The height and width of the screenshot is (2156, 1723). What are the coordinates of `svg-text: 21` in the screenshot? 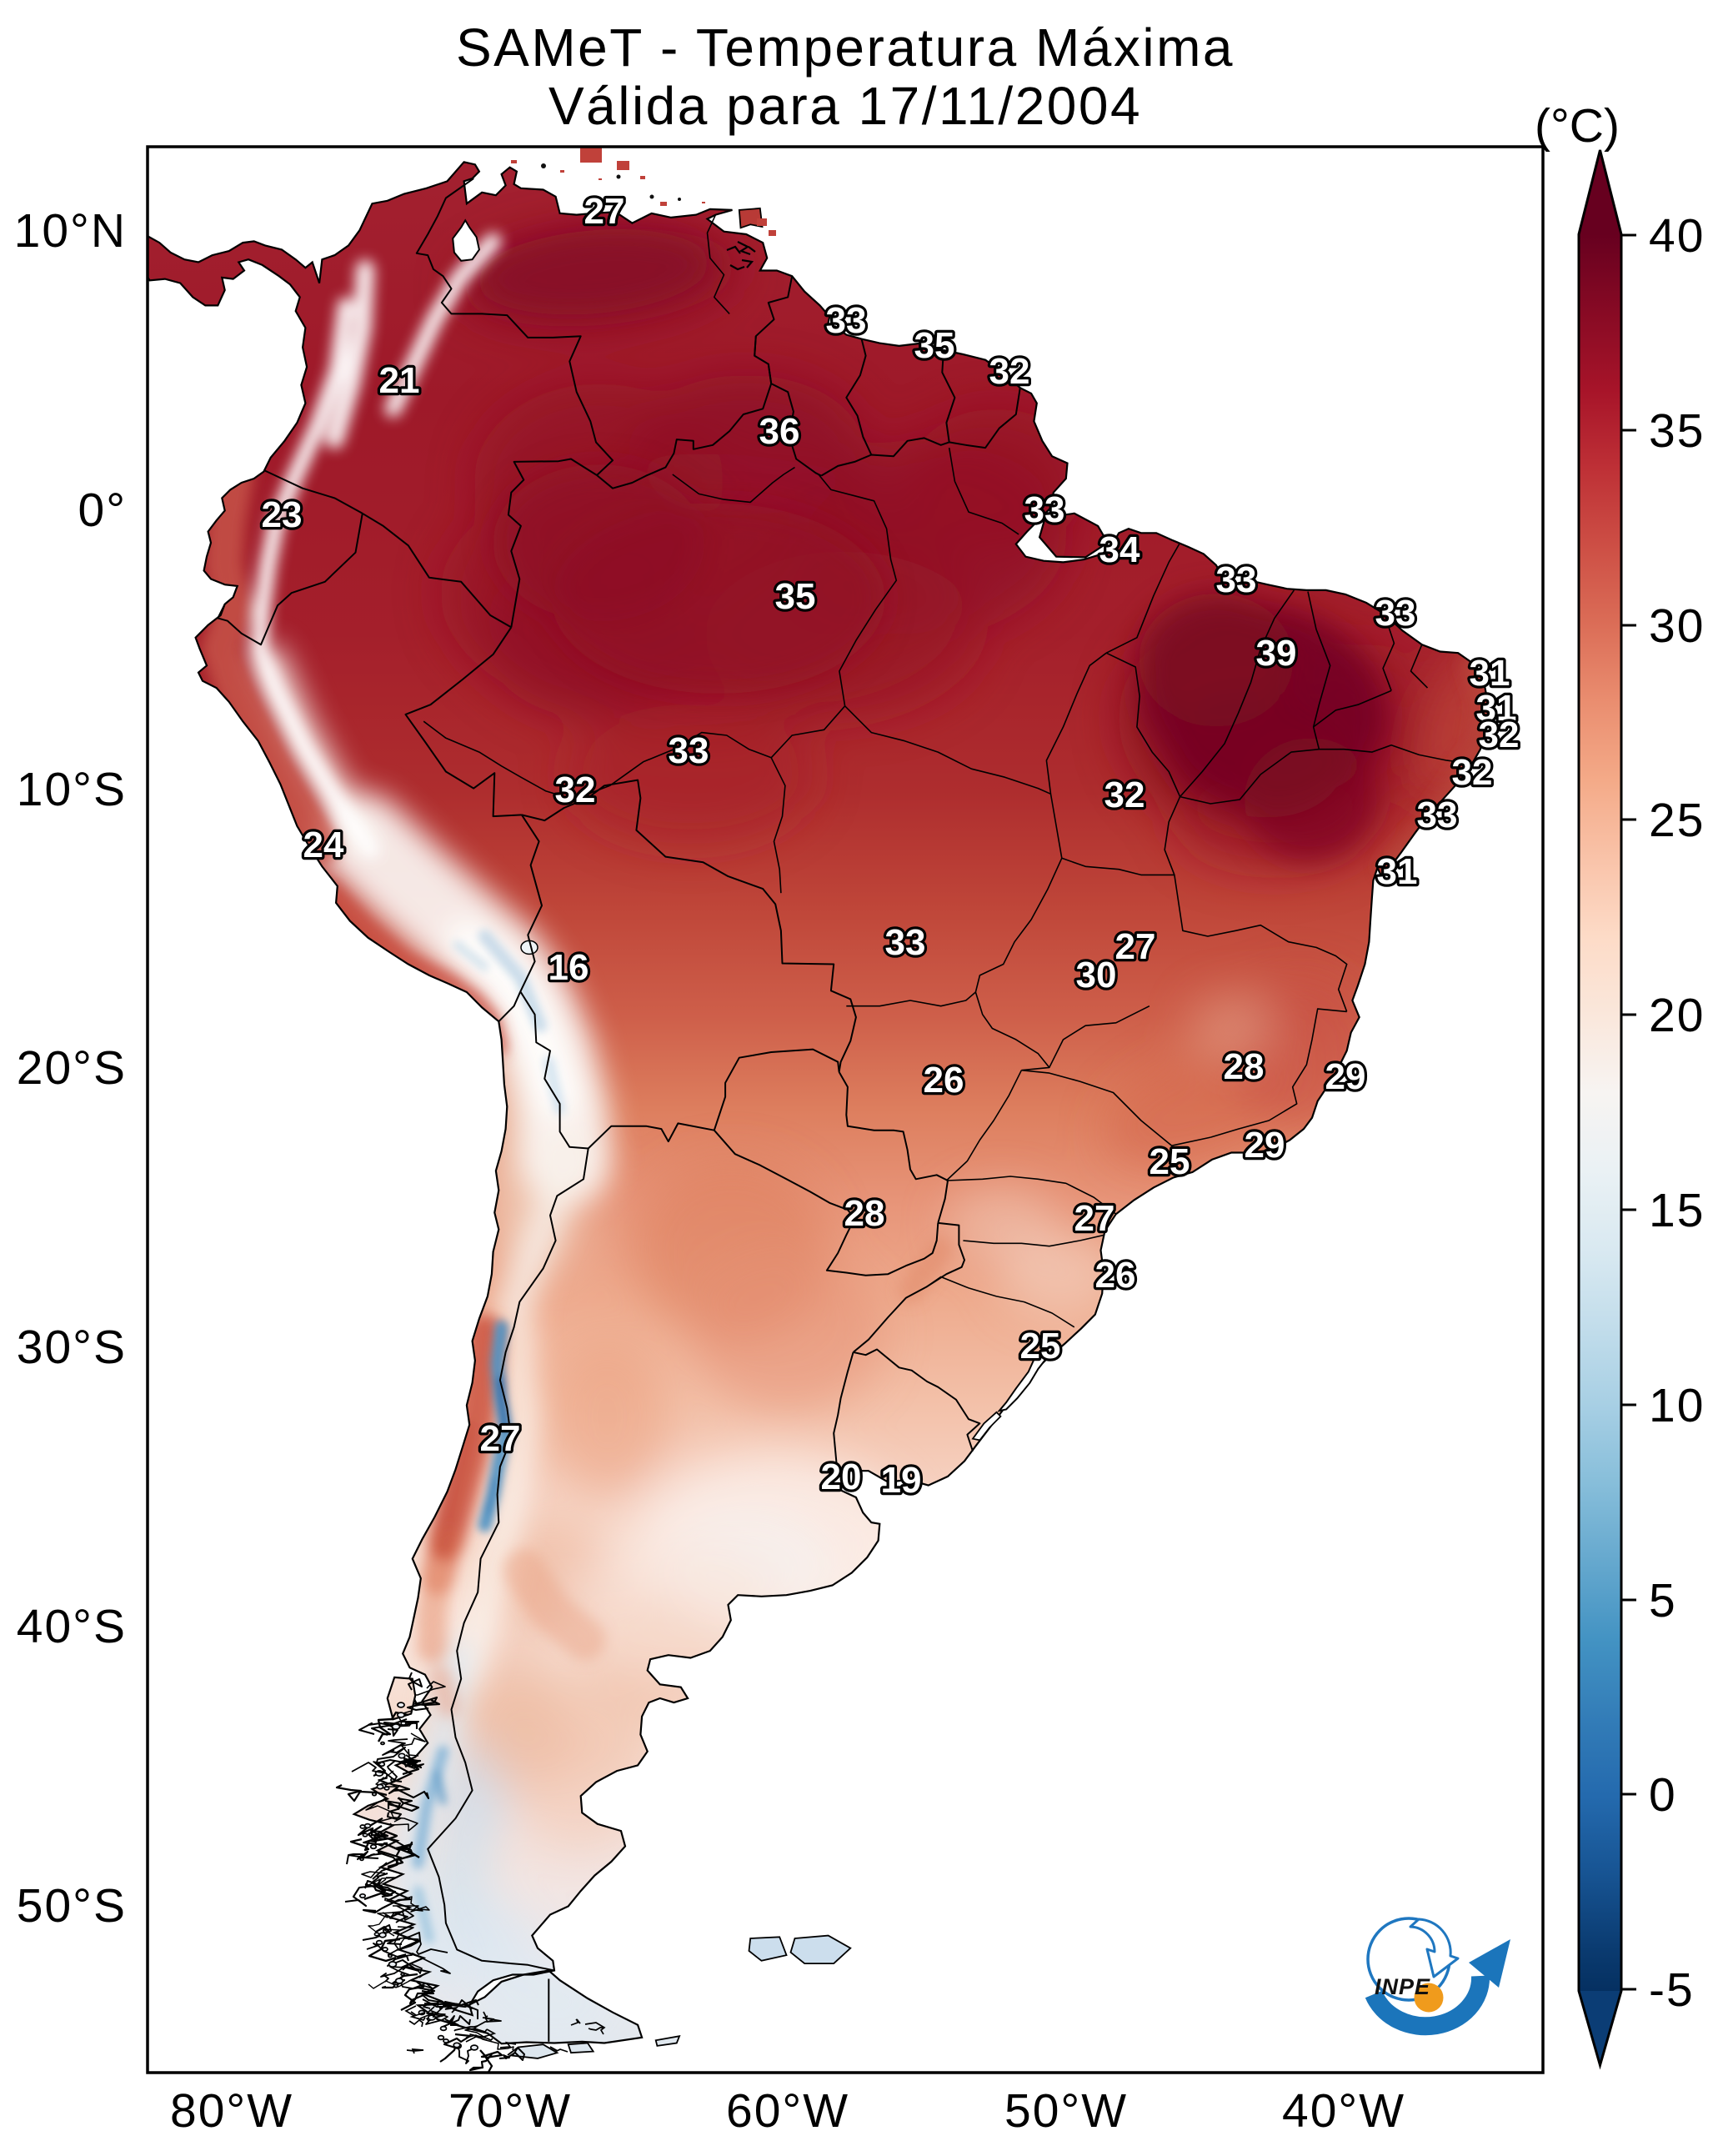 It's located at (400, 380).